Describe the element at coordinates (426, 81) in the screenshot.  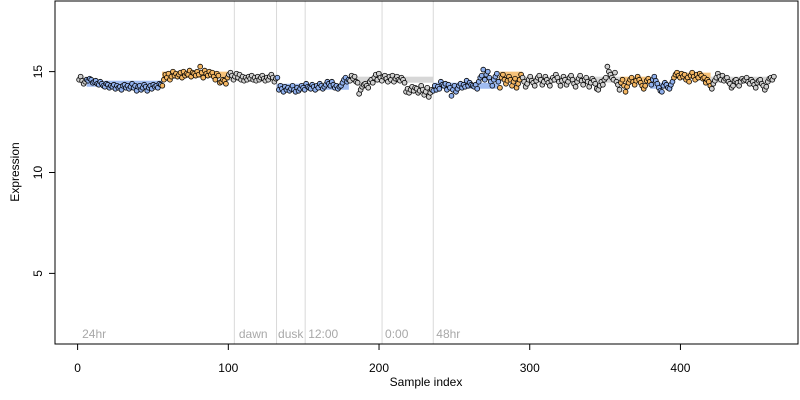
I see `sample-points` at that location.